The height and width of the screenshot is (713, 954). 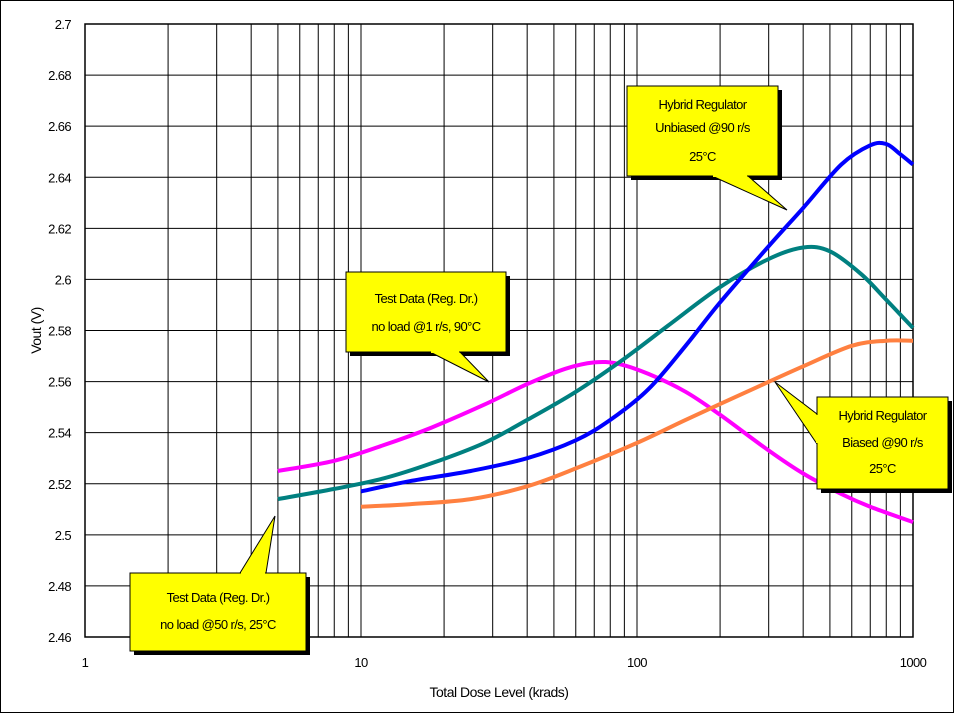 What do you see at coordinates (85, 662) in the screenshot?
I see `x-tick-label: 1` at bounding box center [85, 662].